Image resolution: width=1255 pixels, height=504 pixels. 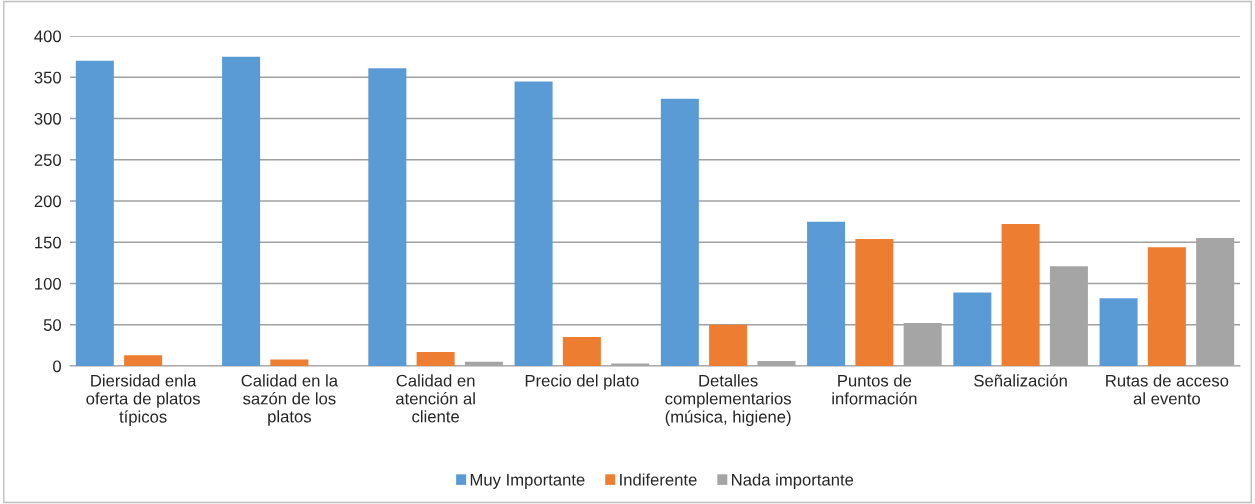 I want to click on y-tick-label: 50, so click(x=52, y=325).